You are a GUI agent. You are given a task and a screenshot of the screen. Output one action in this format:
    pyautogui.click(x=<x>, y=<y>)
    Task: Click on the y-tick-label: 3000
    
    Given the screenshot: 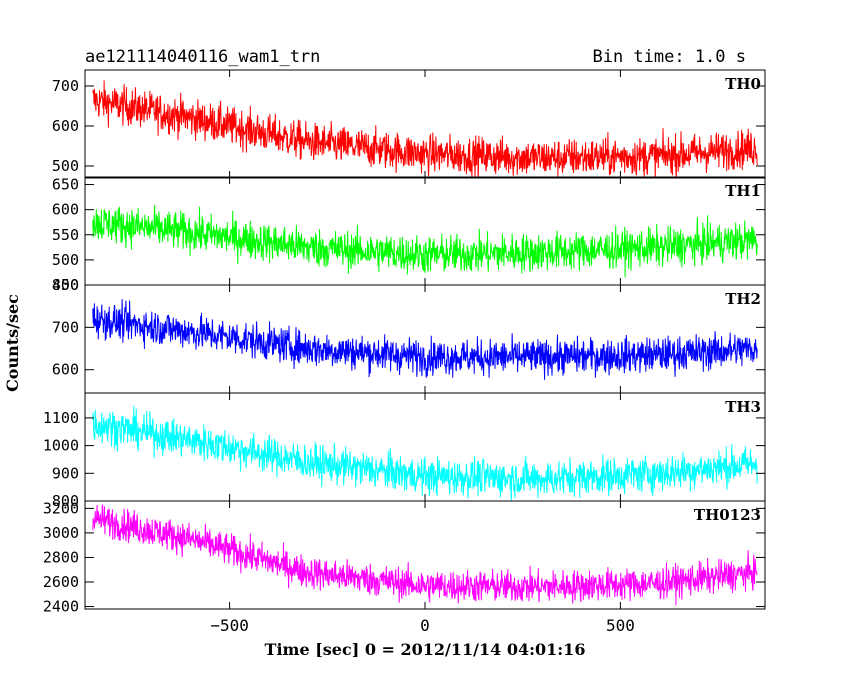 What is the action you would take?
    pyautogui.click(x=61, y=533)
    